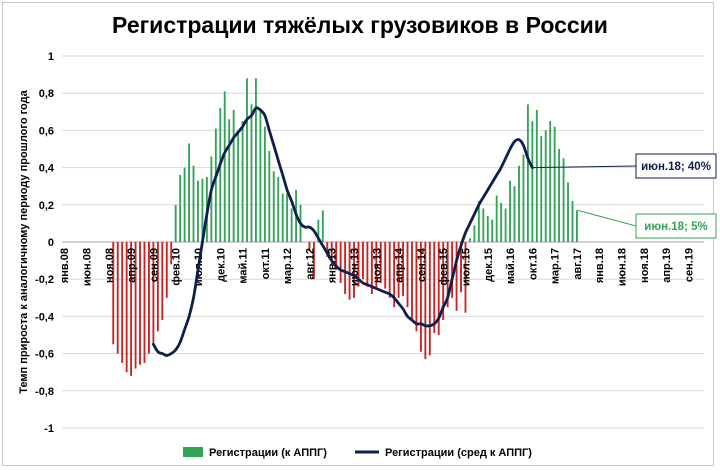 The width and height of the screenshot is (720, 470). Describe the element at coordinates (44, 280) in the screenshot. I see `y-tick-label: -0,2` at that location.